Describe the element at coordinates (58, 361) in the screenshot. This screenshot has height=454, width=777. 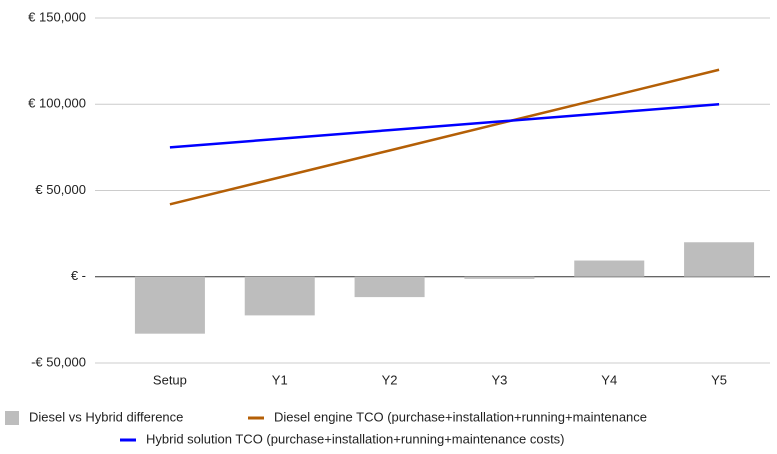
I see `y-tick-label: -€ 50,000` at that location.